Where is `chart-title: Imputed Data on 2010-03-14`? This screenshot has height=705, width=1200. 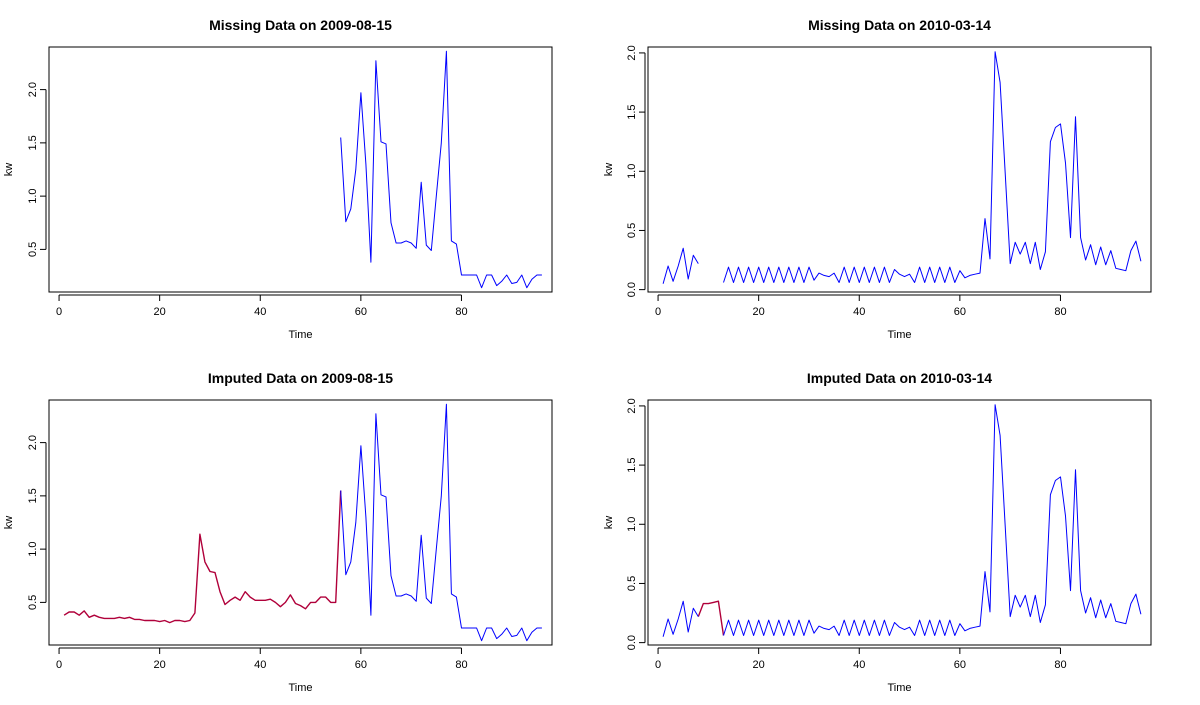
chart-title: Imputed Data on 2010-03-14 is located at coordinates (899, 378).